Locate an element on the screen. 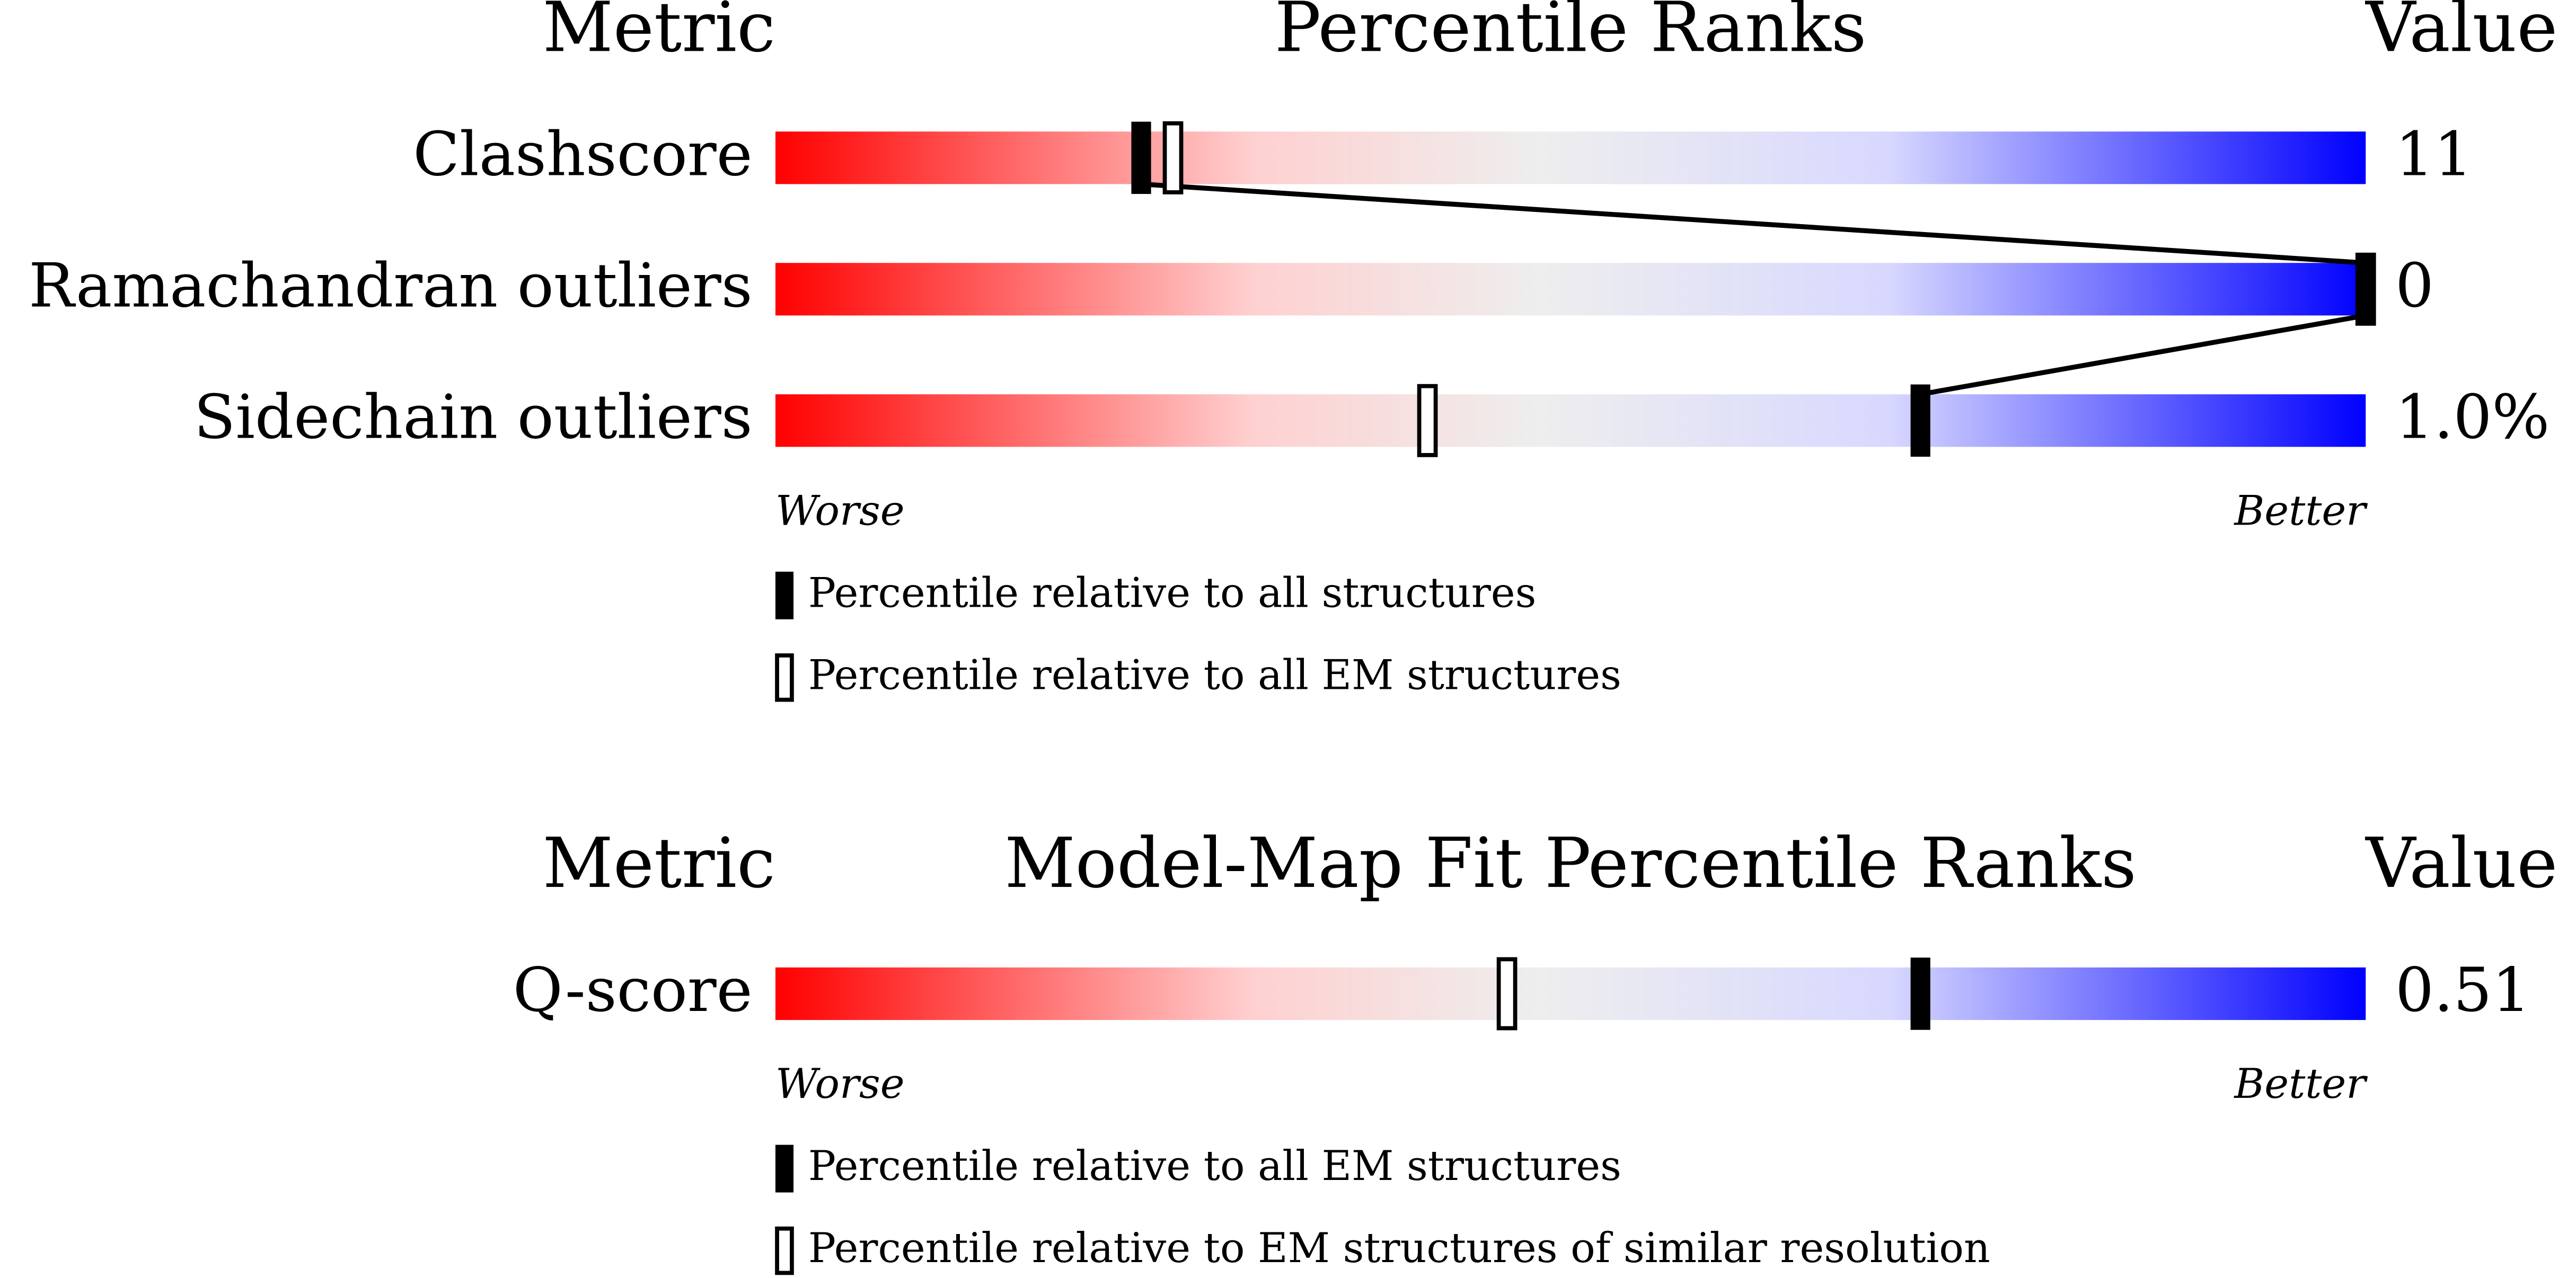  metric-value: 0.51 is located at coordinates (2462, 990).